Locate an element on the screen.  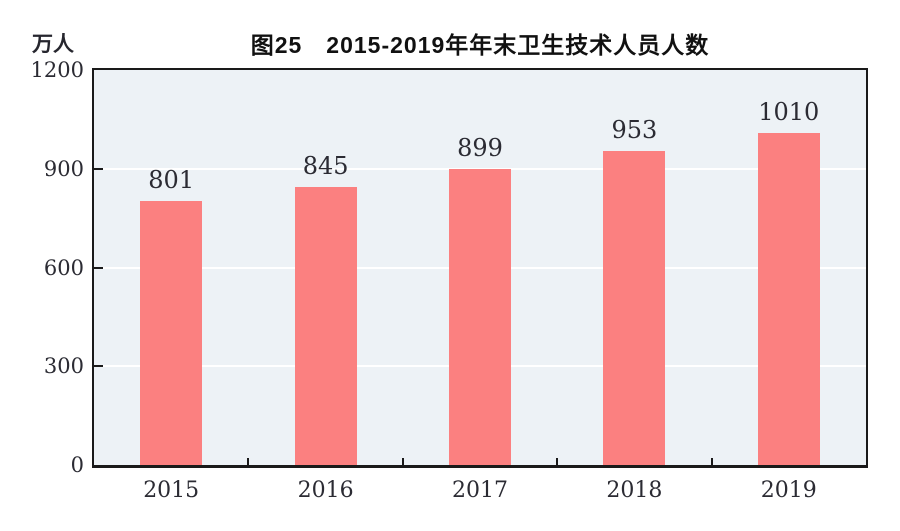
x-axis-category-label: 2015 is located at coordinates (171, 490).